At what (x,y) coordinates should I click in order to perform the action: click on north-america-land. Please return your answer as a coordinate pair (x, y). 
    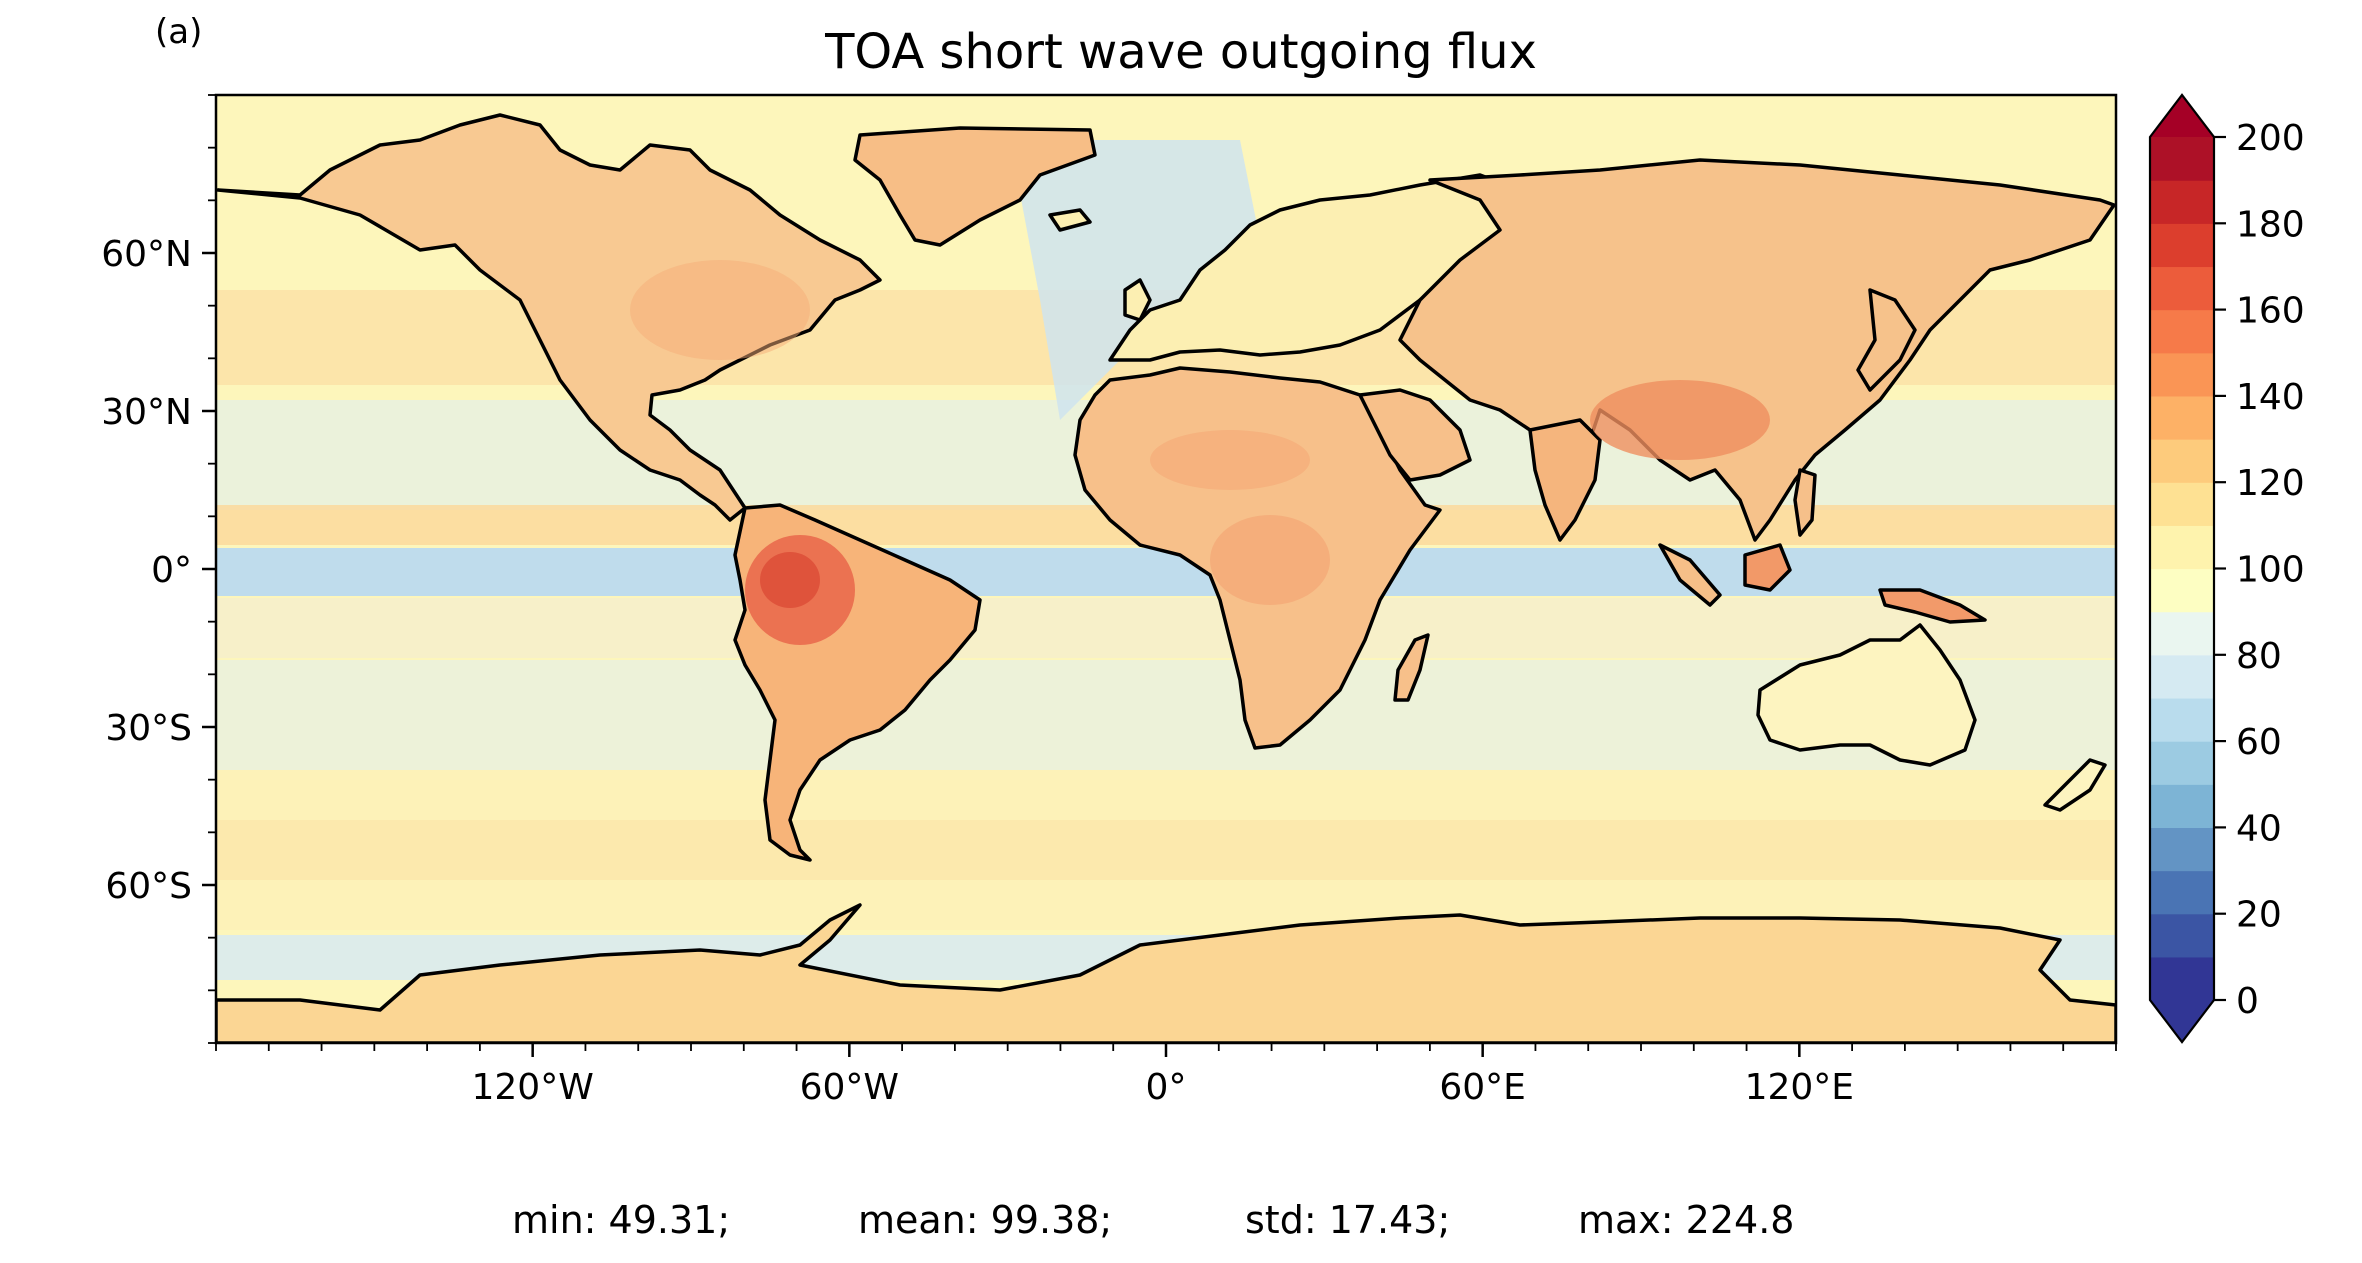
    Looking at the image, I should click on (549, 317).